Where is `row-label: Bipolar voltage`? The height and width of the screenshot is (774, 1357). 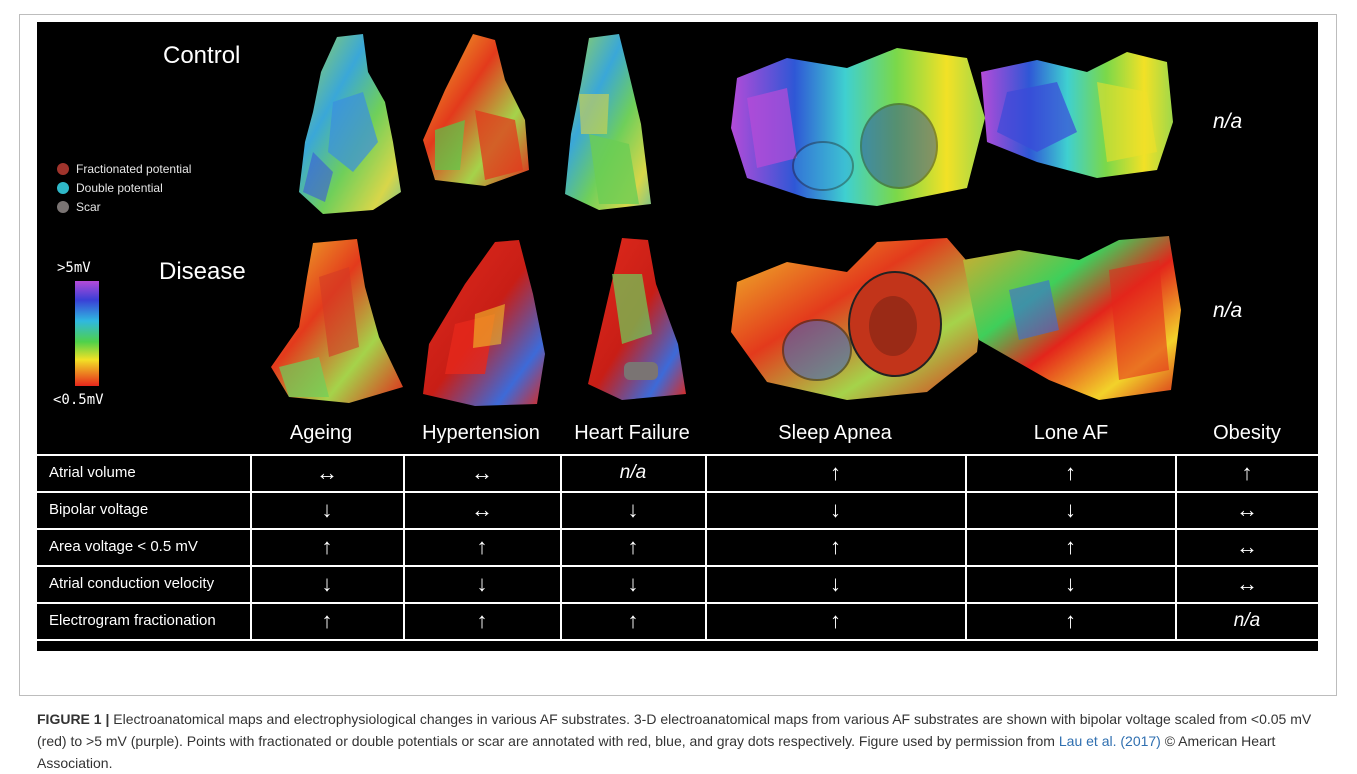 row-label: Bipolar voltage is located at coordinates (99, 509).